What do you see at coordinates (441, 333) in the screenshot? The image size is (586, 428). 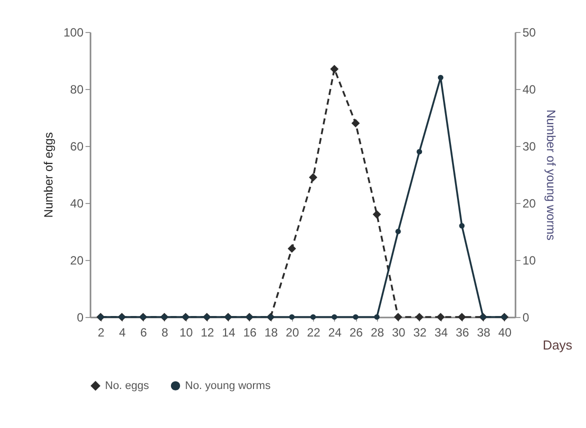 I see `x-tick-label: 34` at bounding box center [441, 333].